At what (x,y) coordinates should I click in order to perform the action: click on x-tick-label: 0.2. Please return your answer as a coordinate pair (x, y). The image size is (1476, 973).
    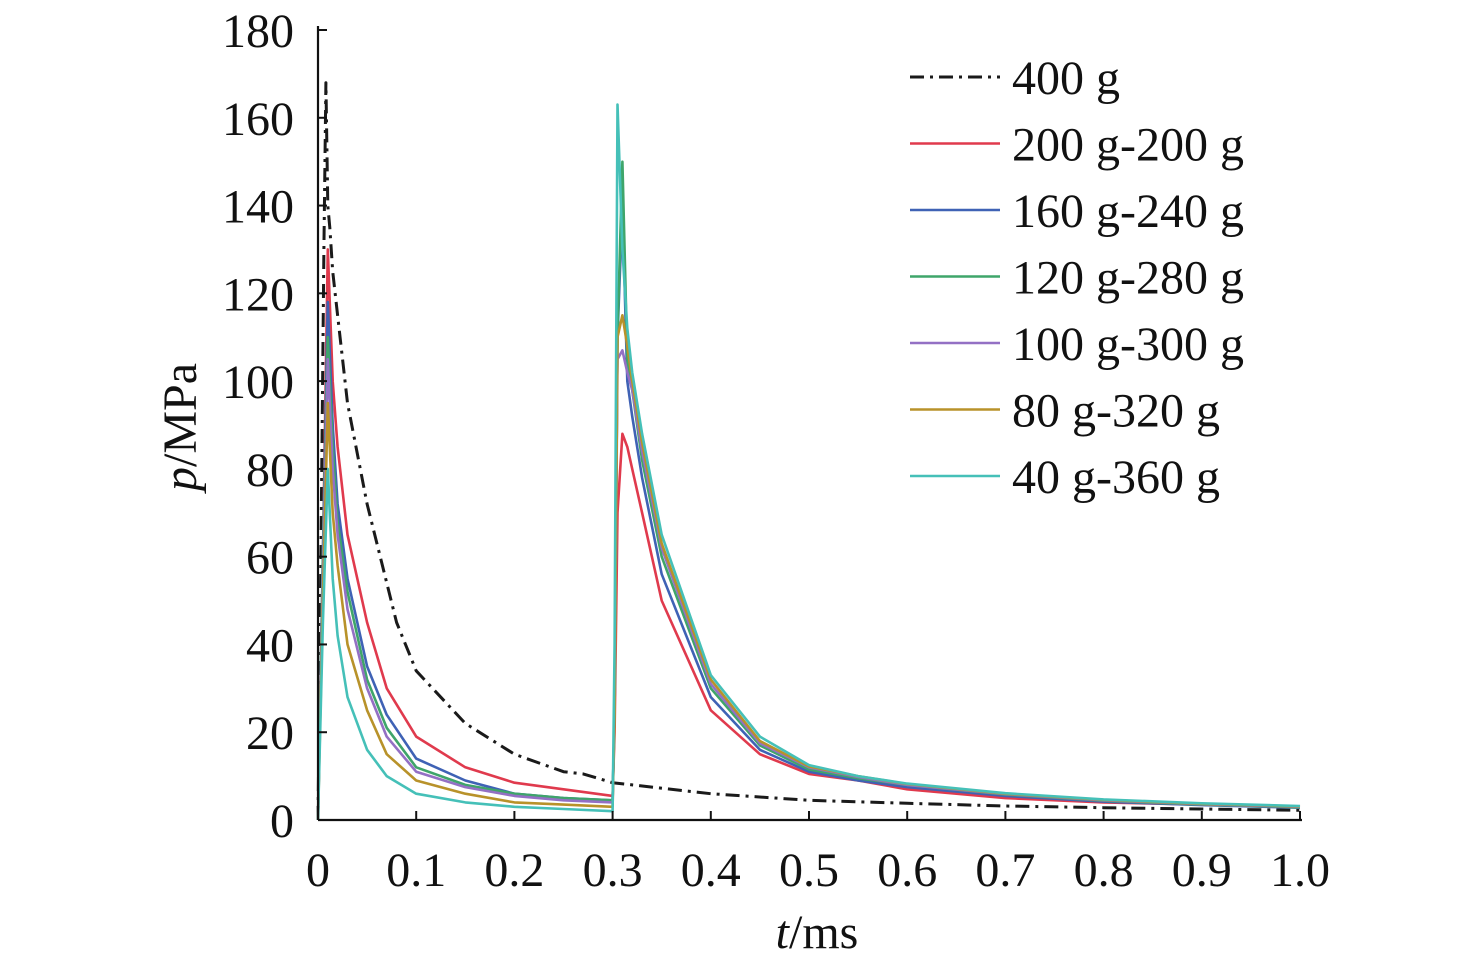
    Looking at the image, I should click on (514, 870).